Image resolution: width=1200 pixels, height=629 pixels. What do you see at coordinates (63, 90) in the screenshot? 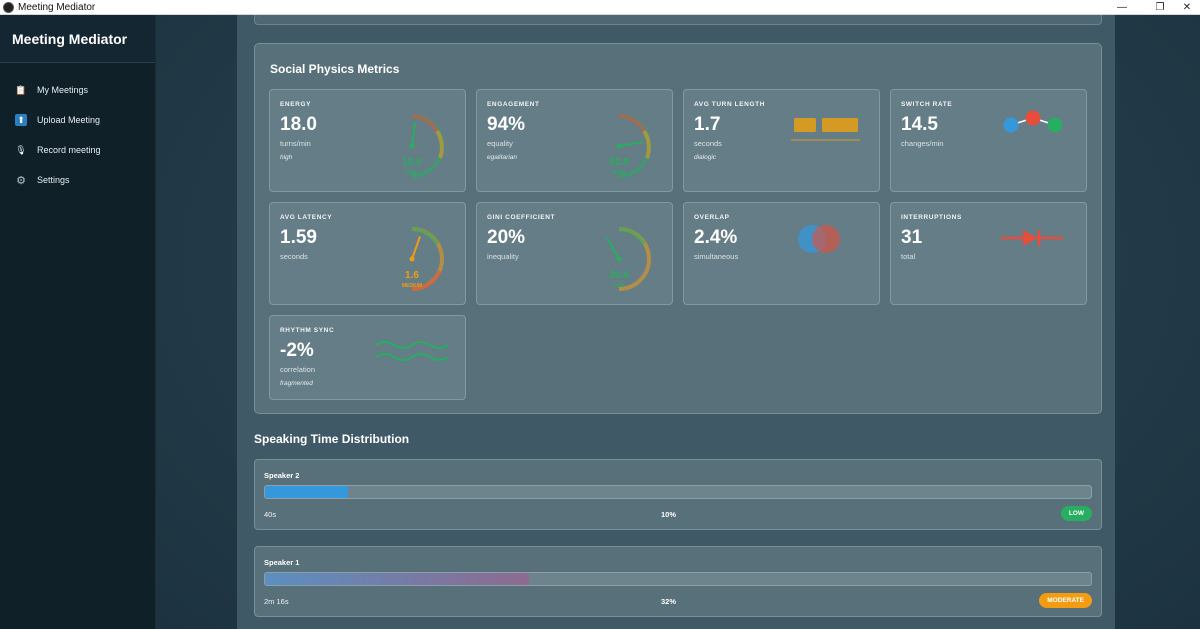
I see `sidebar-item-label: My Meetings` at bounding box center [63, 90].